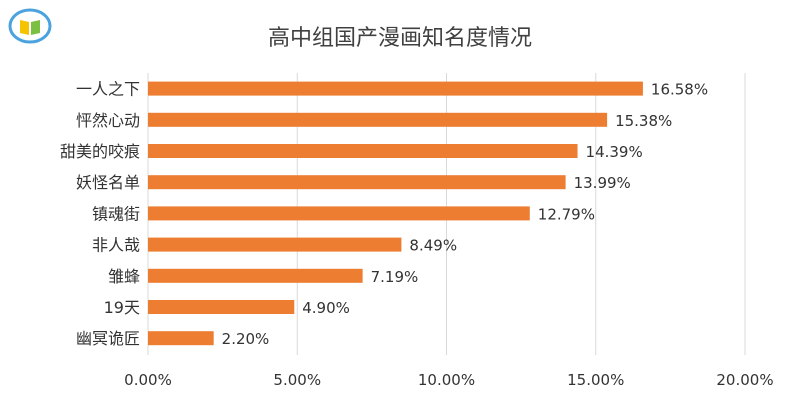 Image resolution: width=800 pixels, height=405 pixels. I want to click on category-label: 一人之下, so click(108, 89).